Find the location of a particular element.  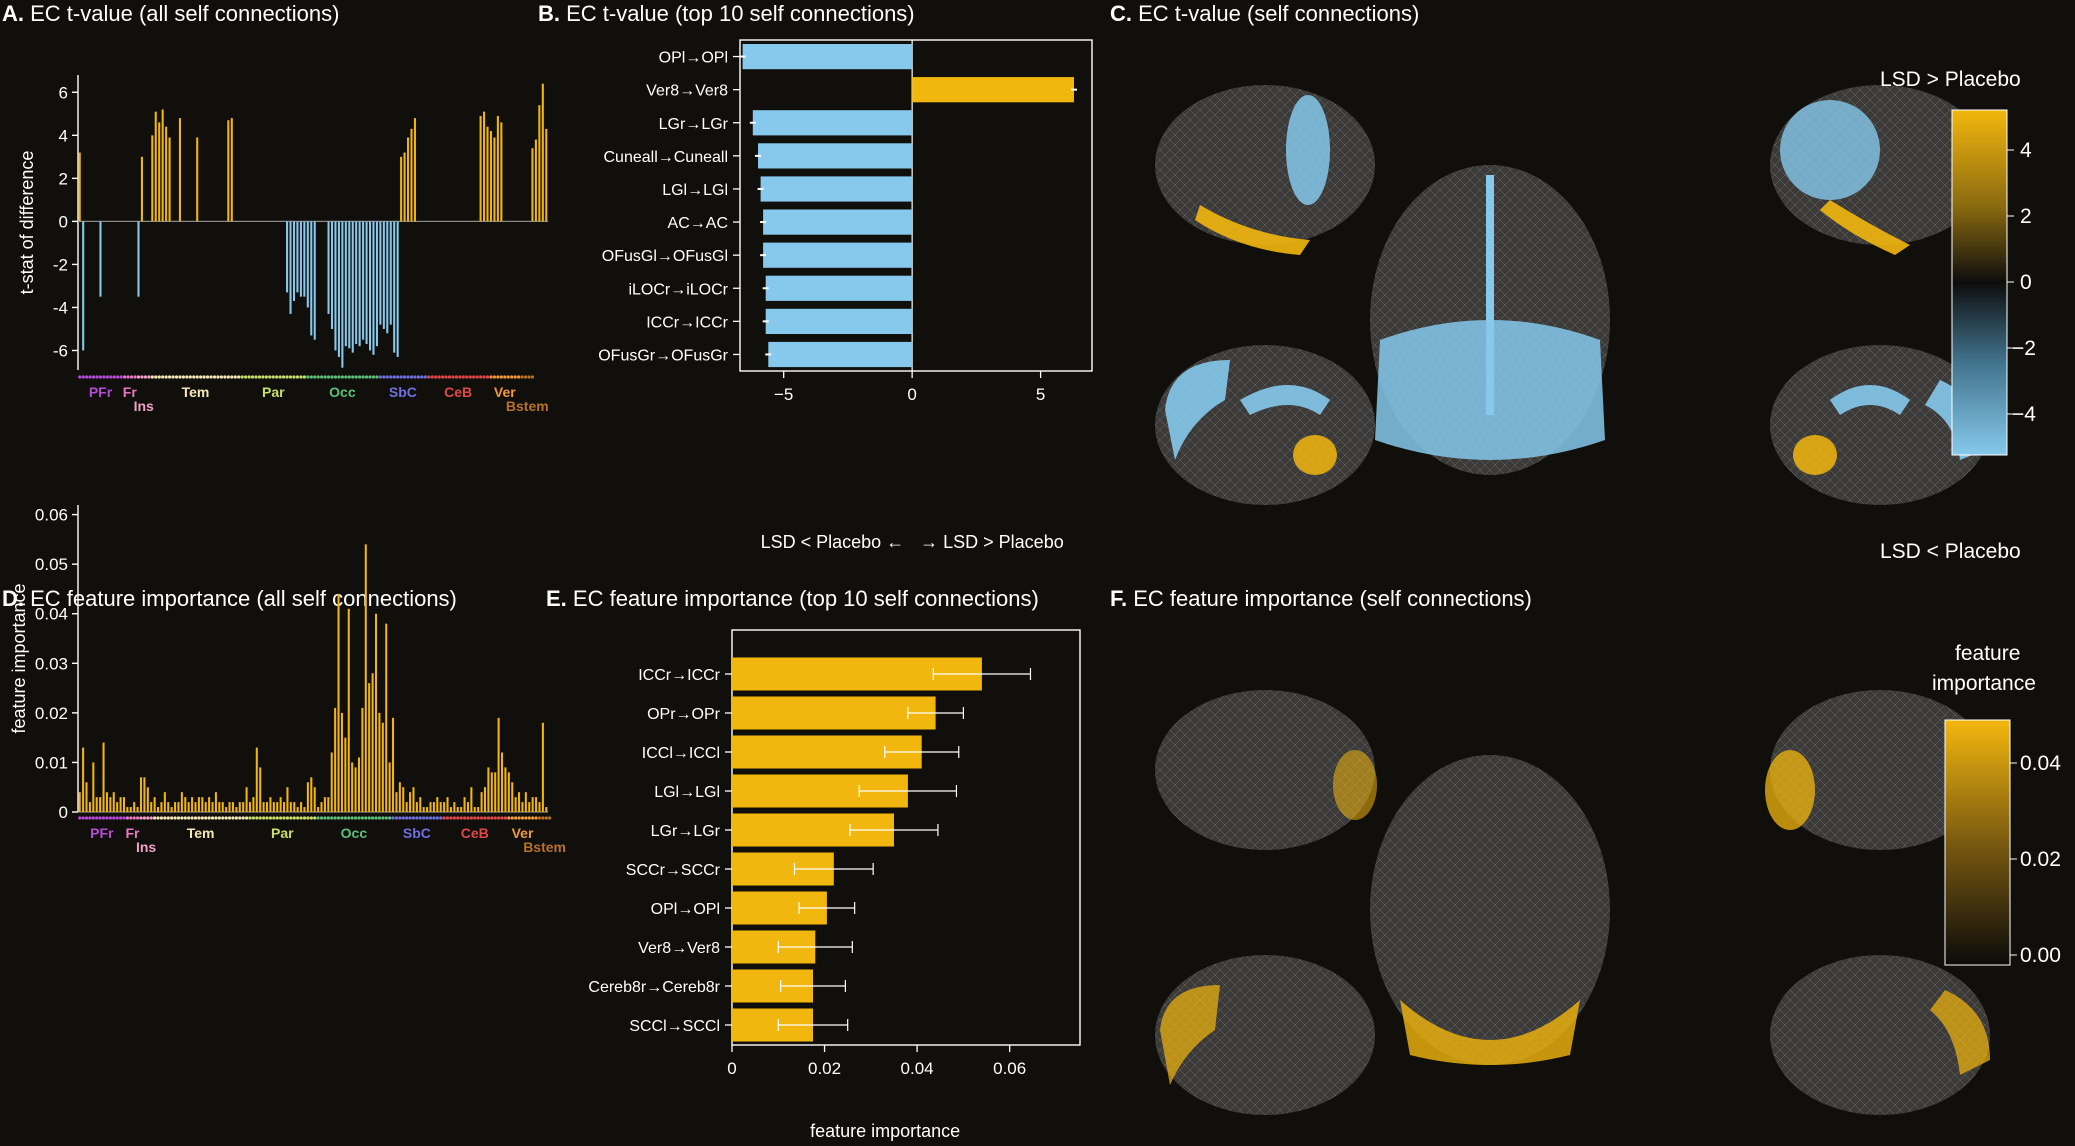

y-tick-label: 4 is located at coordinates (63, 135).